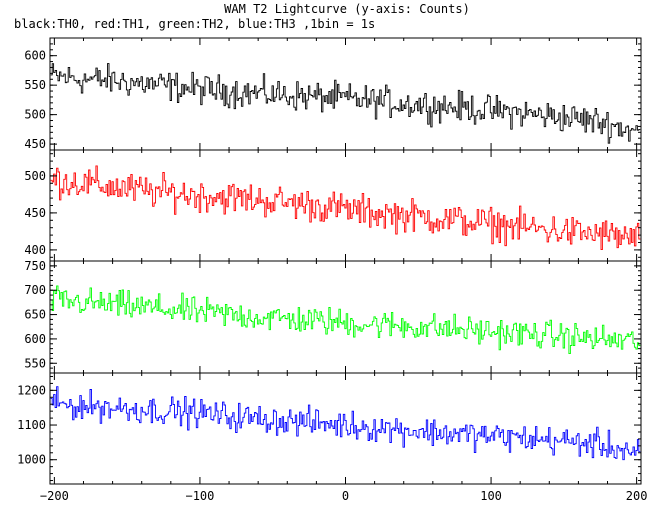 Image resolution: width=654 pixels, height=505 pixels. I want to click on x-axis: −200 −100 0 100 200, so click(344, 496).